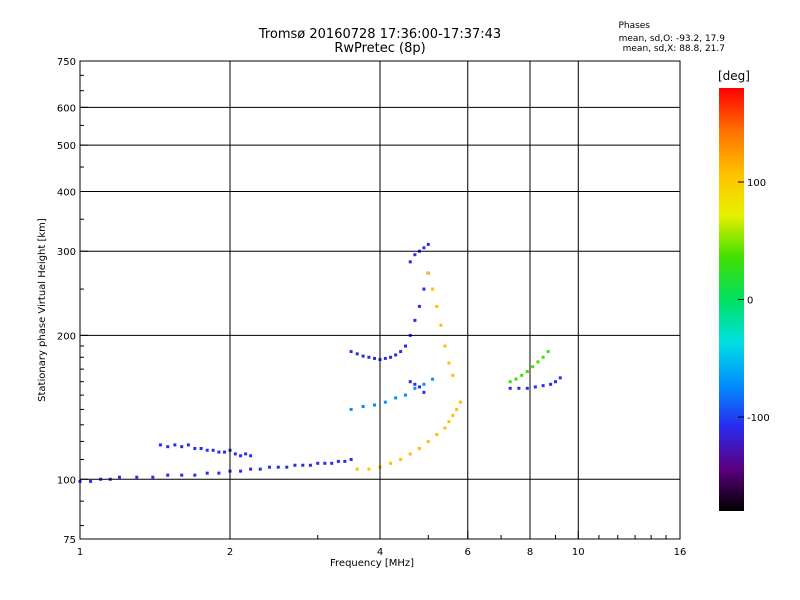 The width and height of the screenshot is (800, 600). What do you see at coordinates (750, 301) in the screenshot?
I see `colorbar-tick-label: 0` at bounding box center [750, 301].